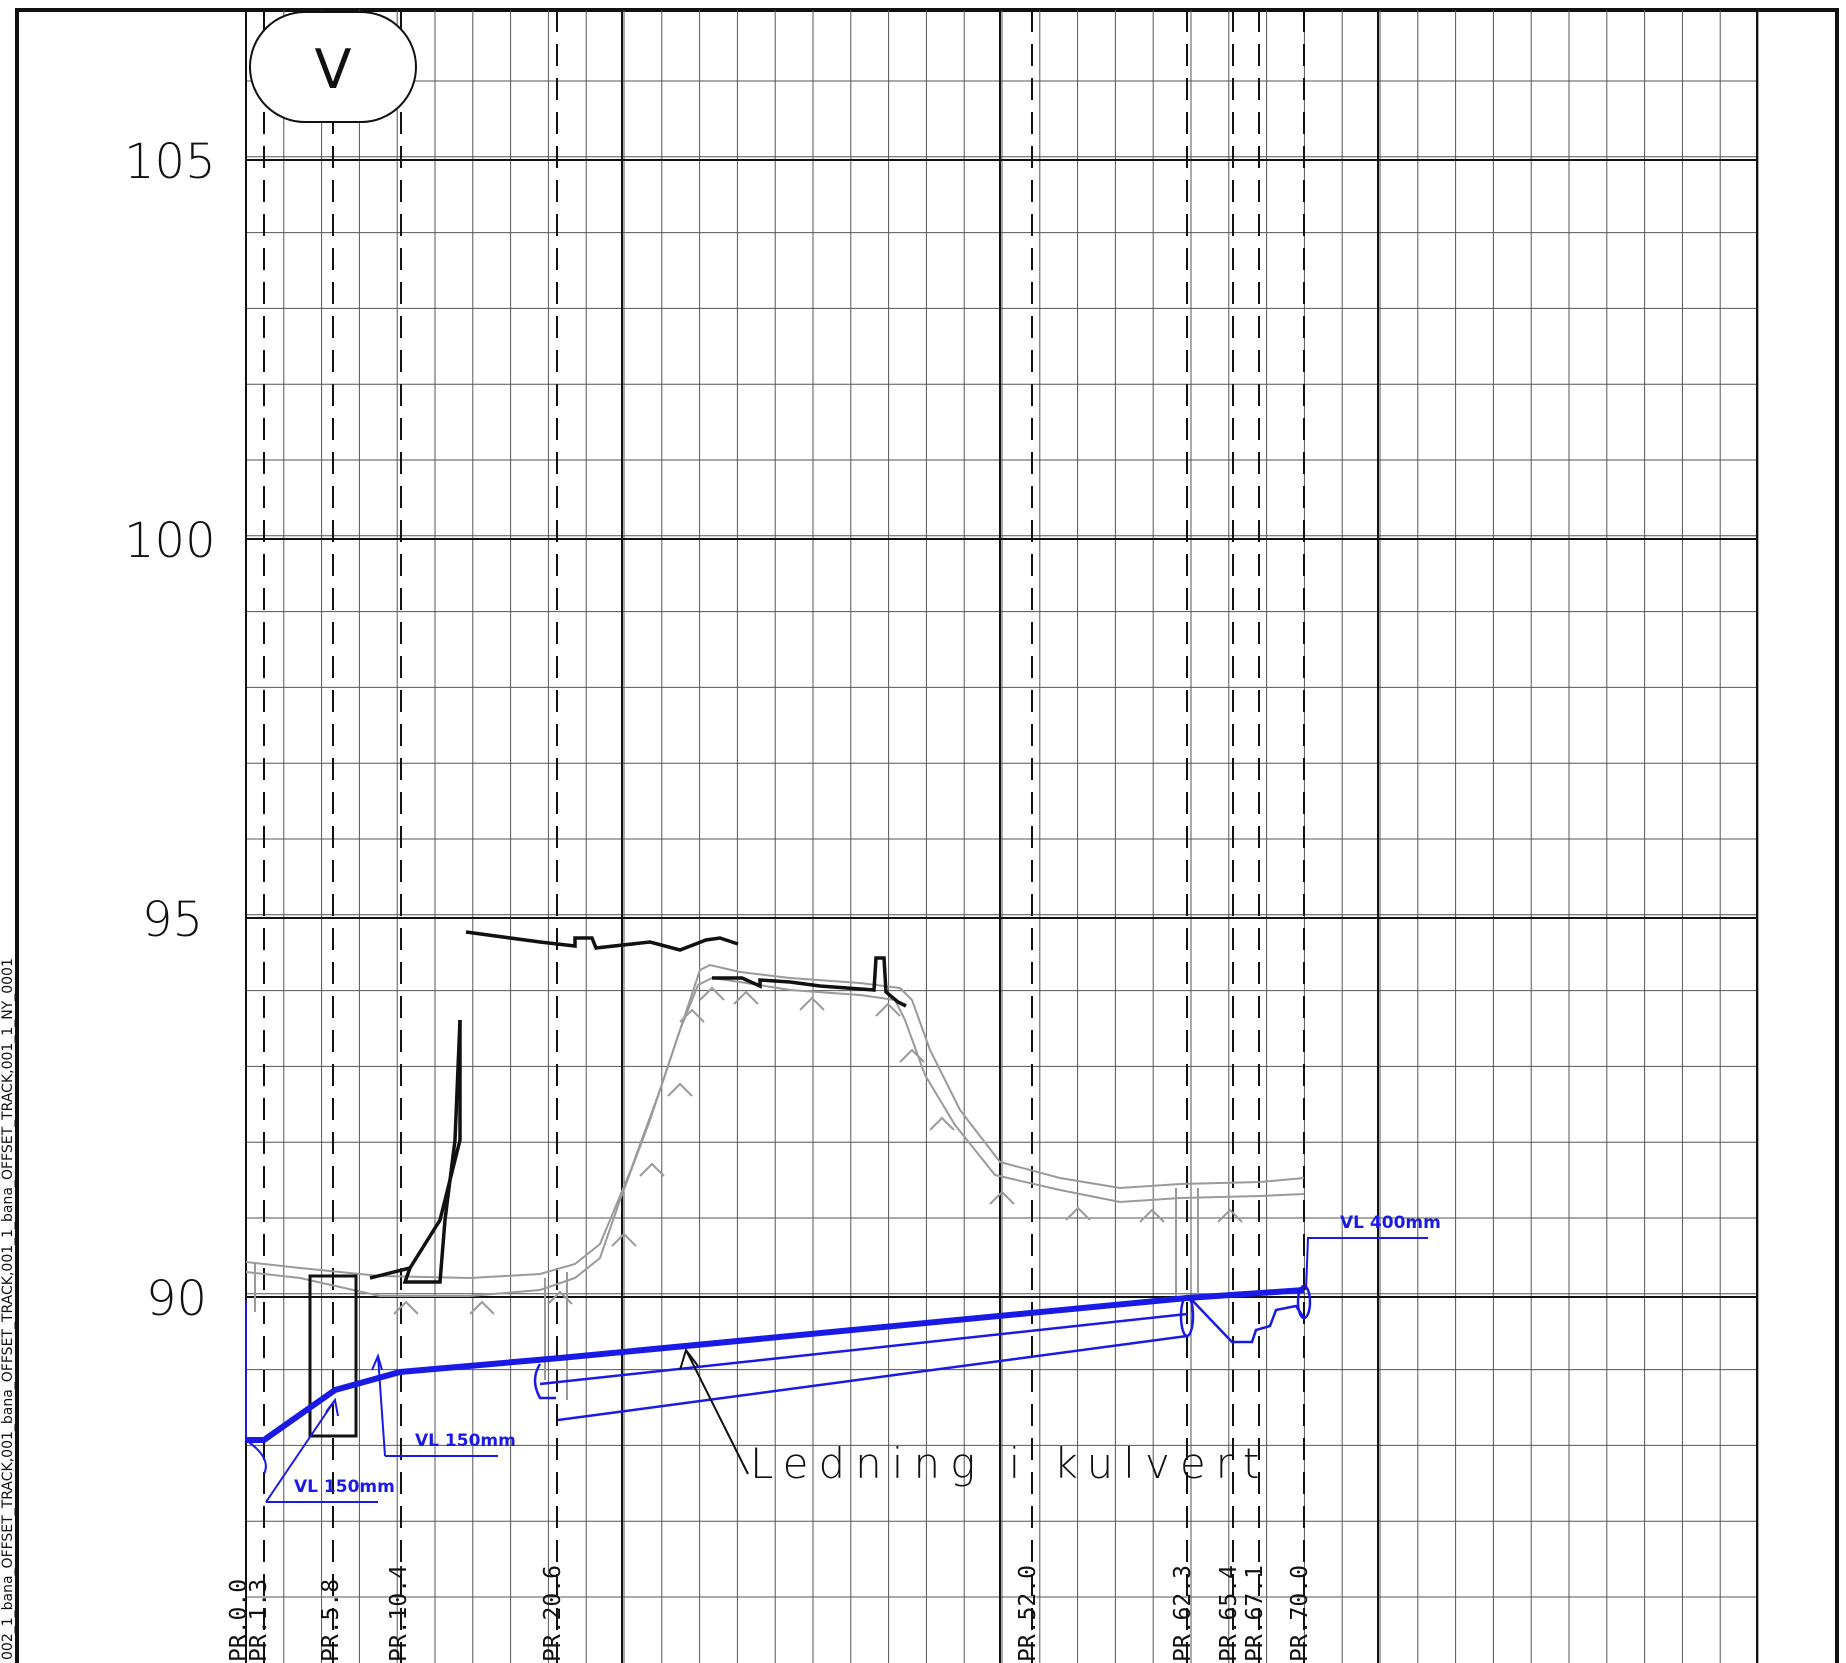 The image size is (1846, 1663). Describe the element at coordinates (1255, 1613) in the screenshot. I see `station-label: PR.67.1` at that location.